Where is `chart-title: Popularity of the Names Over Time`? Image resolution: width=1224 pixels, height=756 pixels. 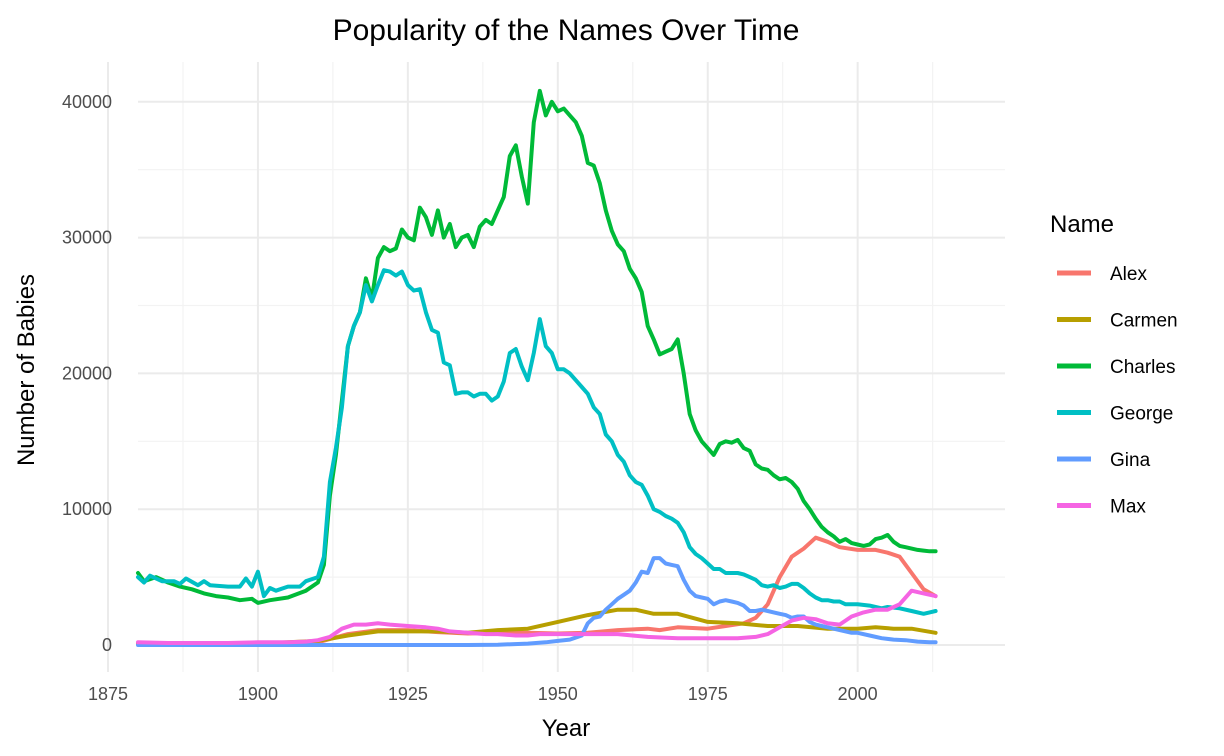 chart-title: Popularity of the Names Over Time is located at coordinates (566, 30).